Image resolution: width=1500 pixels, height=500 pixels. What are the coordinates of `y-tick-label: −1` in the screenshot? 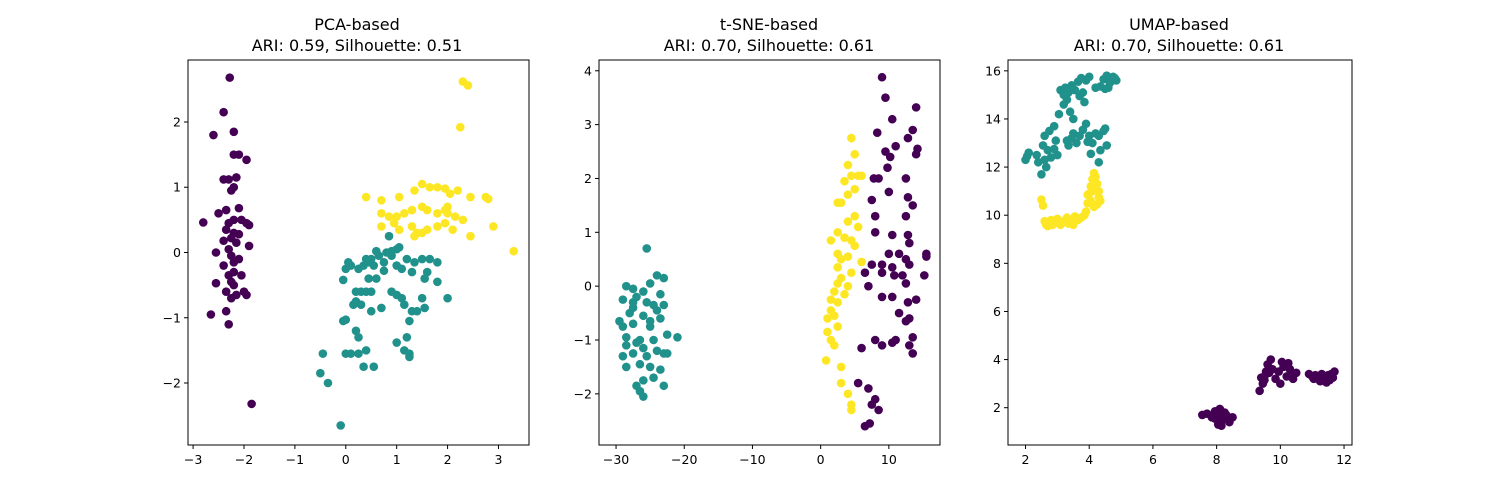 It's located at (583, 340).